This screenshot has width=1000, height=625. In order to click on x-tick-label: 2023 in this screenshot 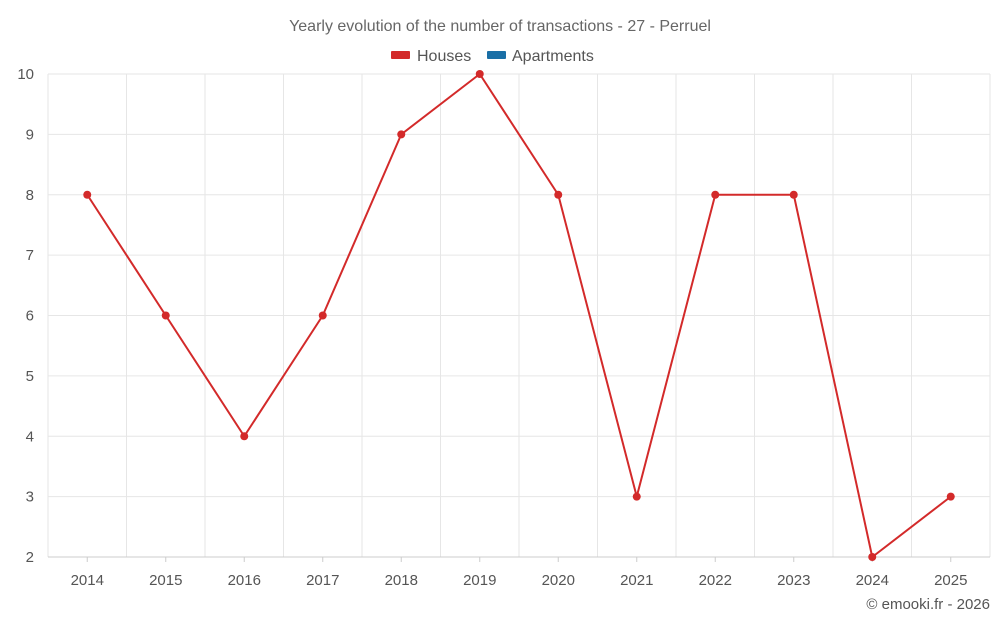, I will do `click(793, 580)`.